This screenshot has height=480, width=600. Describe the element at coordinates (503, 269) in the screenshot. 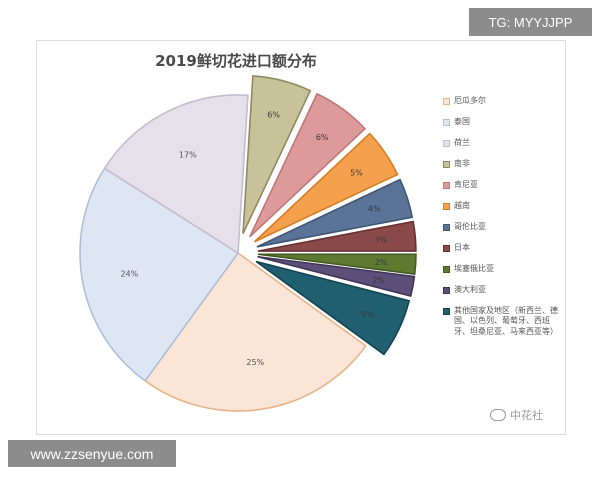

I see `legend-item-8: 埃塞俄比亚` at that location.